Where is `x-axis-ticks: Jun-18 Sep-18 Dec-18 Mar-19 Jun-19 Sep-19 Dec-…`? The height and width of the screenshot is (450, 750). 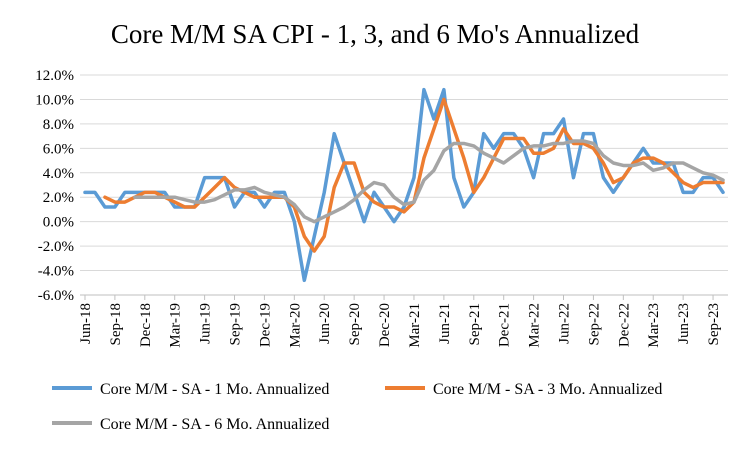 x-axis-ticks: Jun-18 Sep-18 Dec-18 Mar-19 Jun-19 Sep-19 Dec-… is located at coordinates (400, 325).